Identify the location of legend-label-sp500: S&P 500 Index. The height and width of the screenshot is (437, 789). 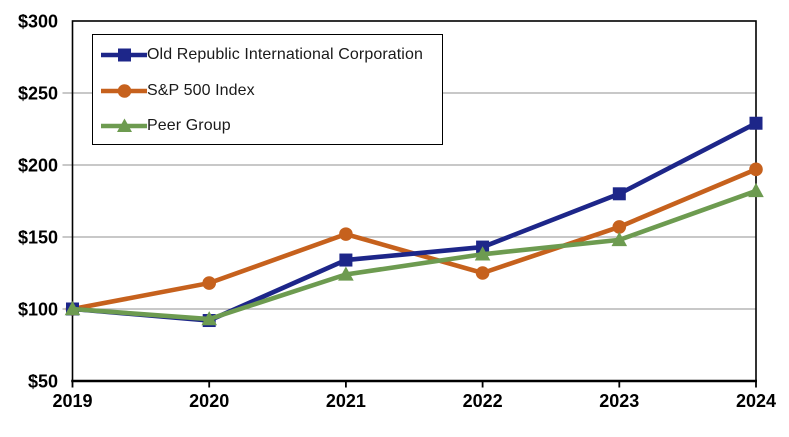
(201, 90).